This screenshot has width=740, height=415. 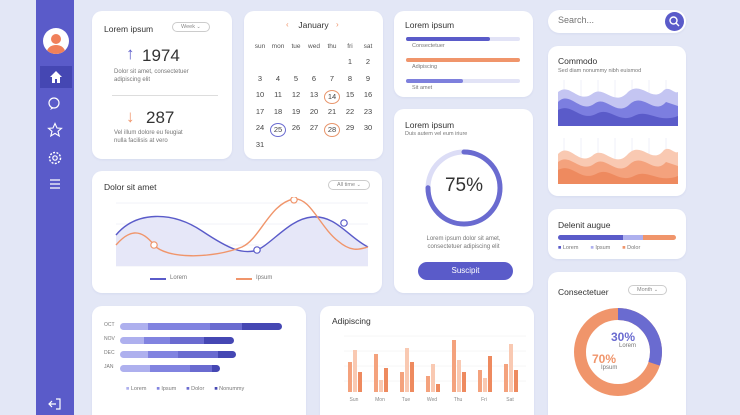 What do you see at coordinates (130, 187) in the screenshot?
I see `card-title: Dolor sit amet` at bounding box center [130, 187].